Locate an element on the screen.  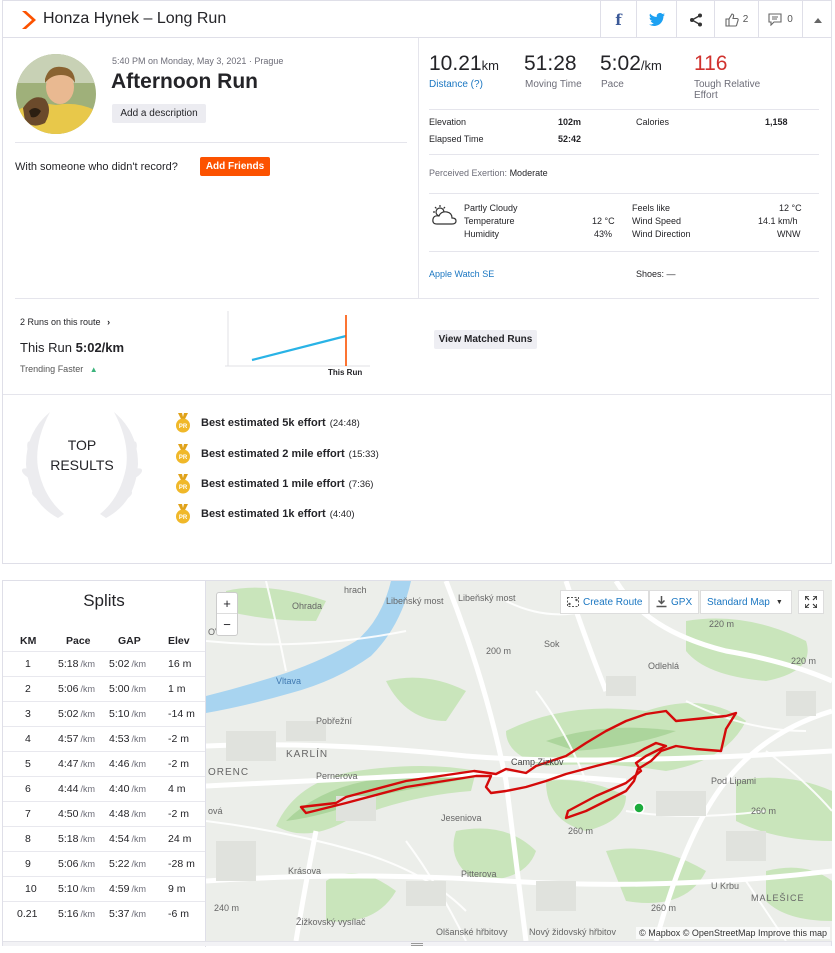
split-pace: 4:57/km is located at coordinates (76, 739).